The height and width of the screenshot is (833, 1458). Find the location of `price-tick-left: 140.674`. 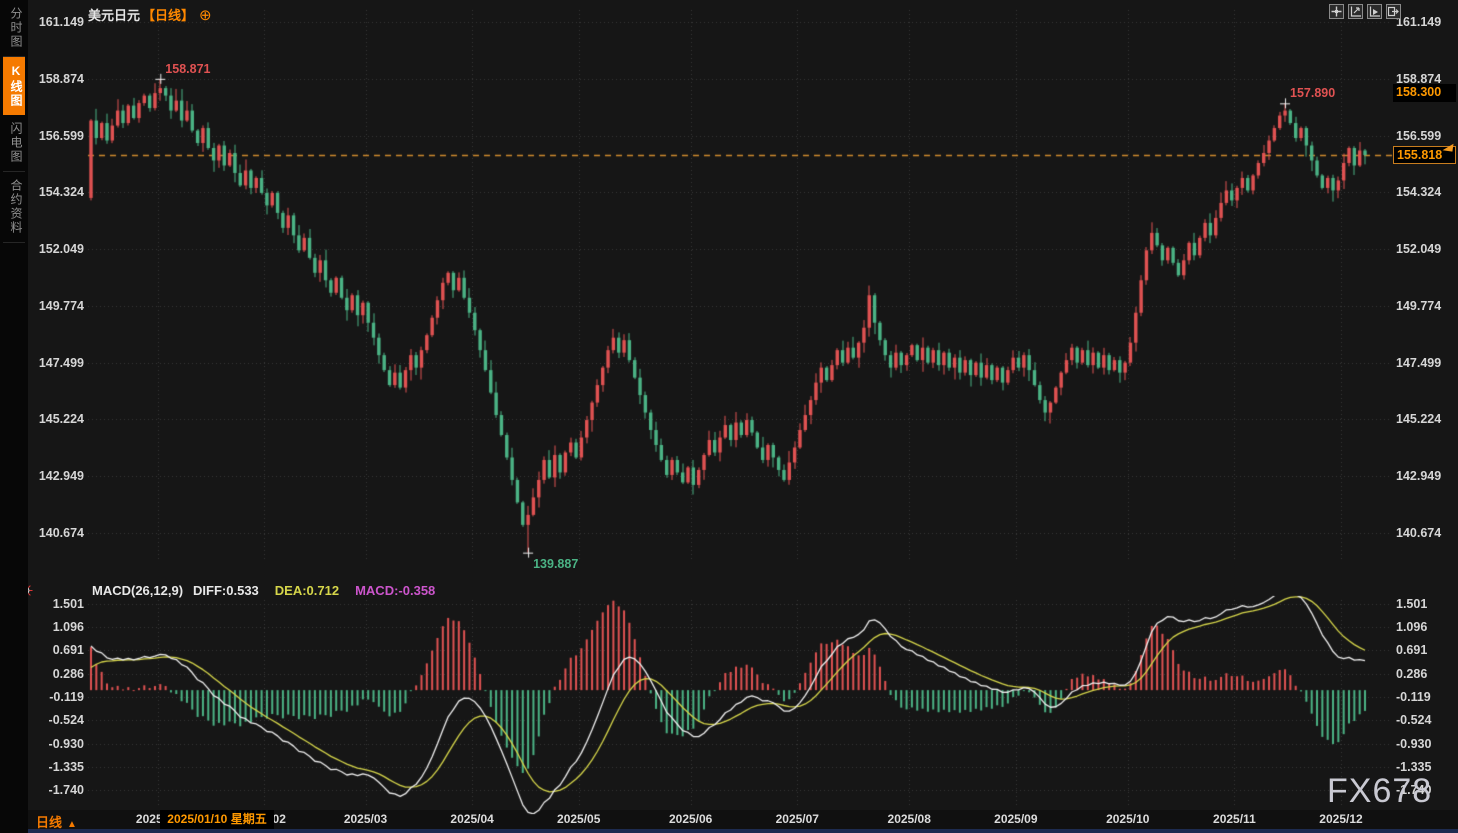

price-tick-left: 140.674 is located at coordinates (61, 533).